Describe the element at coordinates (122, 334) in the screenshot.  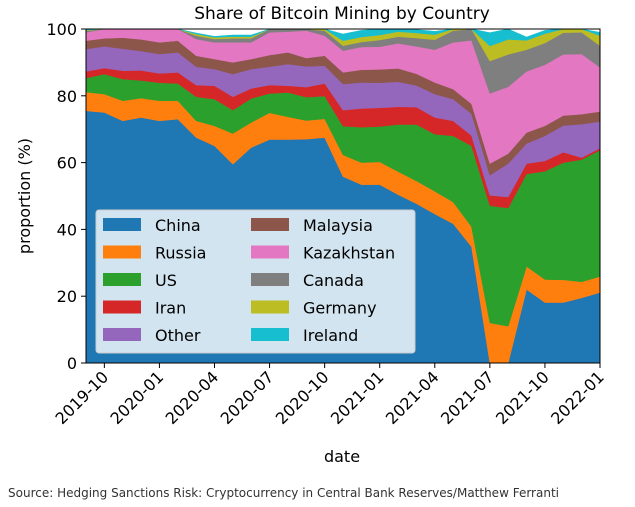
I see `legend-swatch-other` at that location.